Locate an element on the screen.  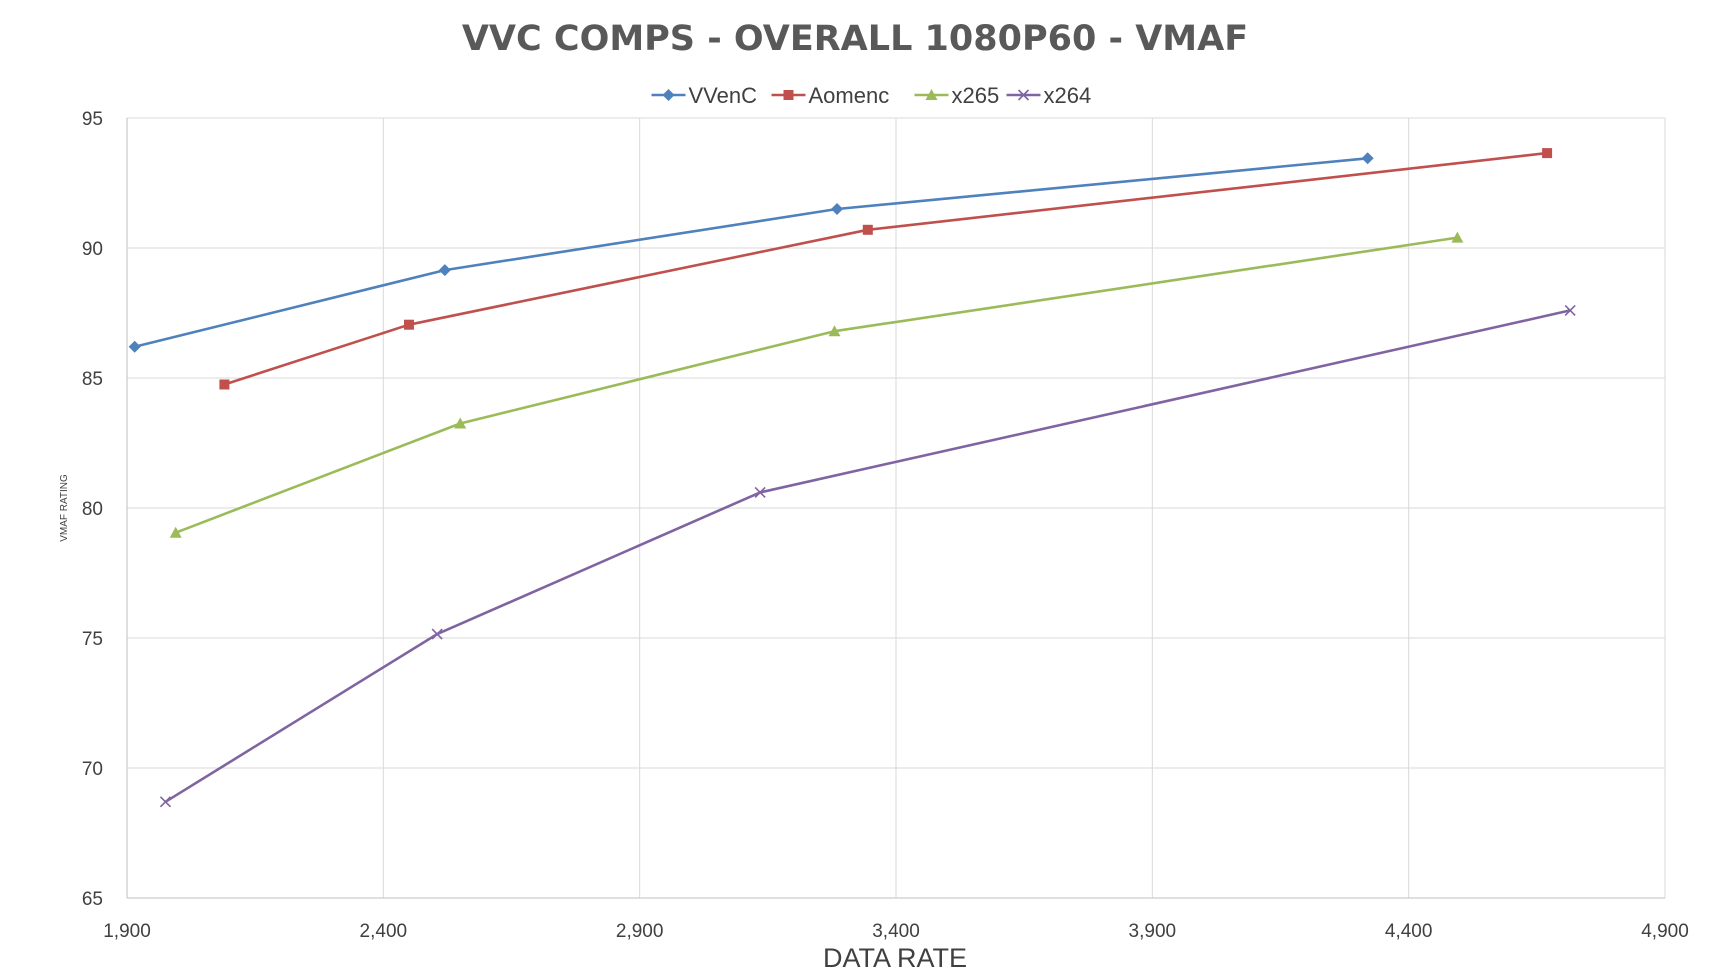
x-tick-label: 1,900 is located at coordinates (127, 931).